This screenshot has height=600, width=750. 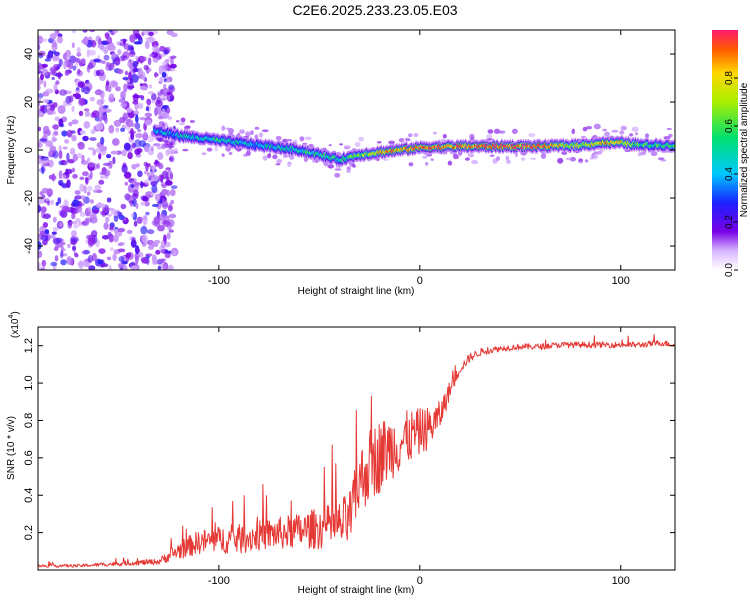 I want to click on ridge-cell, so click(x=673, y=146).